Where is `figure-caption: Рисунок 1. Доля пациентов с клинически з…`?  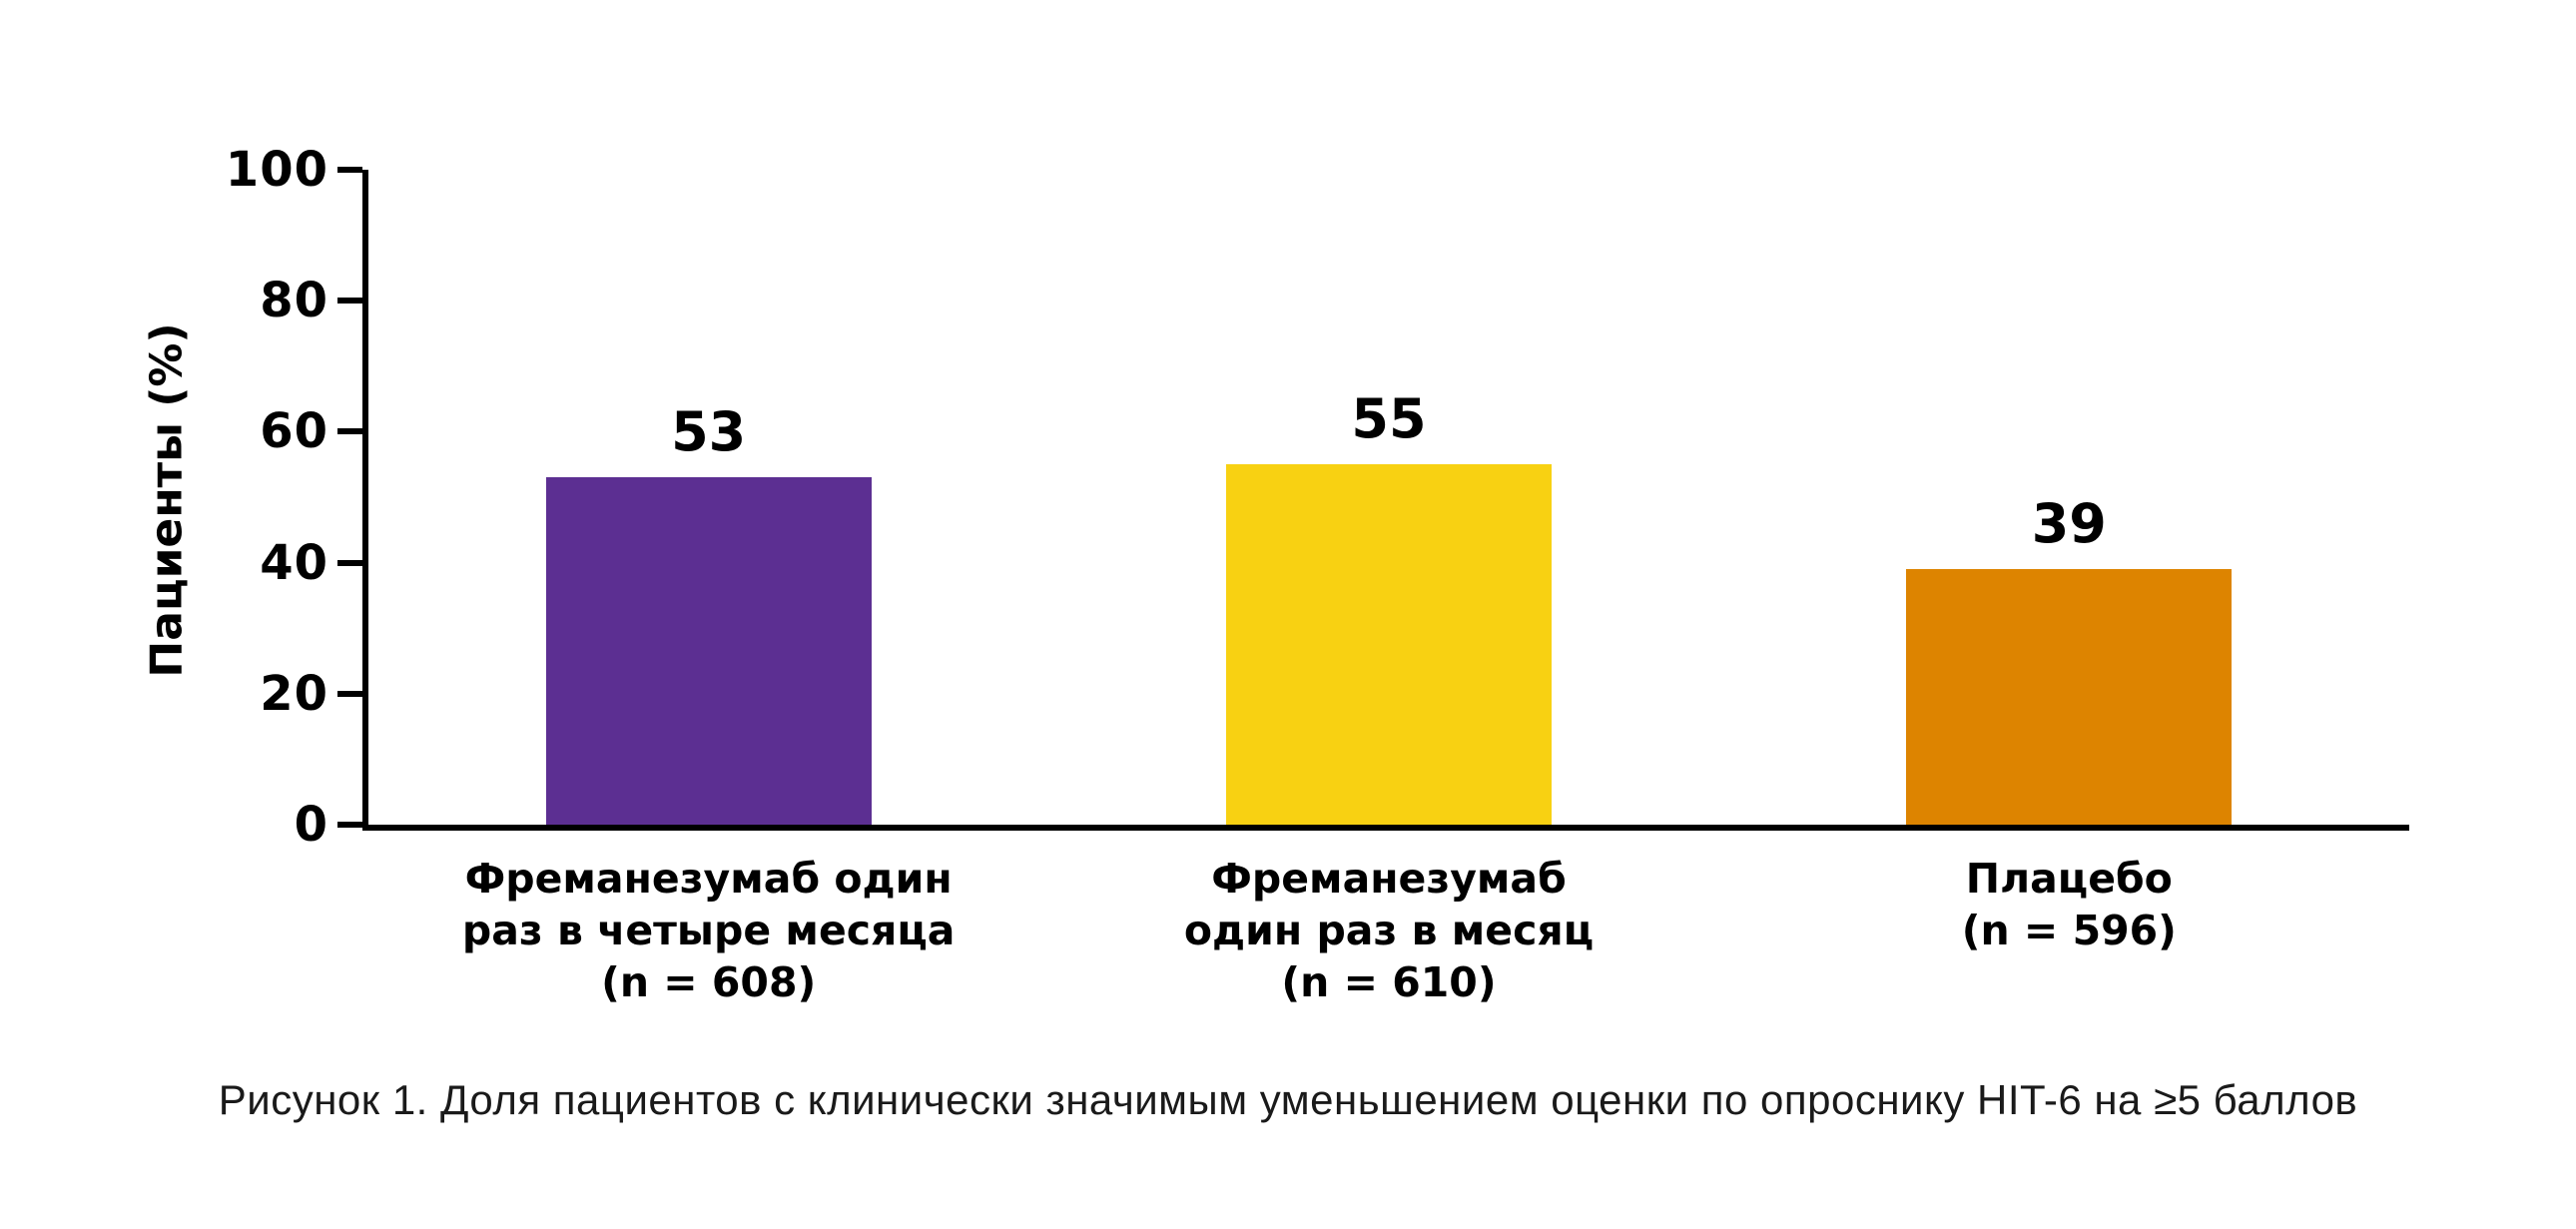 figure-caption: Рисунок 1. Доля пациентов с клинически з… is located at coordinates (1288, 1100).